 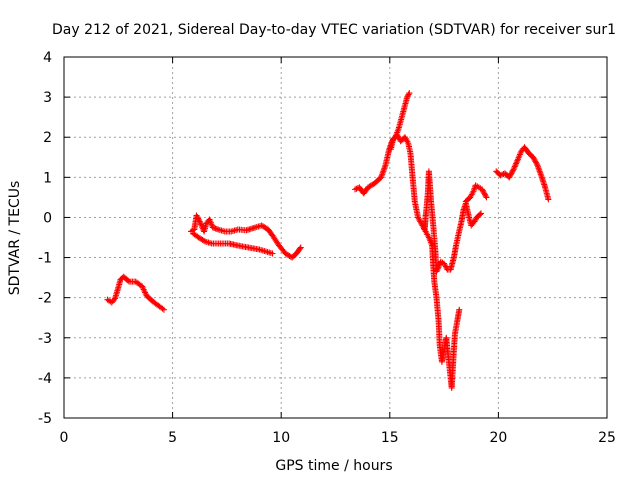 What do you see at coordinates (47, 178) in the screenshot?
I see `y-tick-label: 1` at bounding box center [47, 178].